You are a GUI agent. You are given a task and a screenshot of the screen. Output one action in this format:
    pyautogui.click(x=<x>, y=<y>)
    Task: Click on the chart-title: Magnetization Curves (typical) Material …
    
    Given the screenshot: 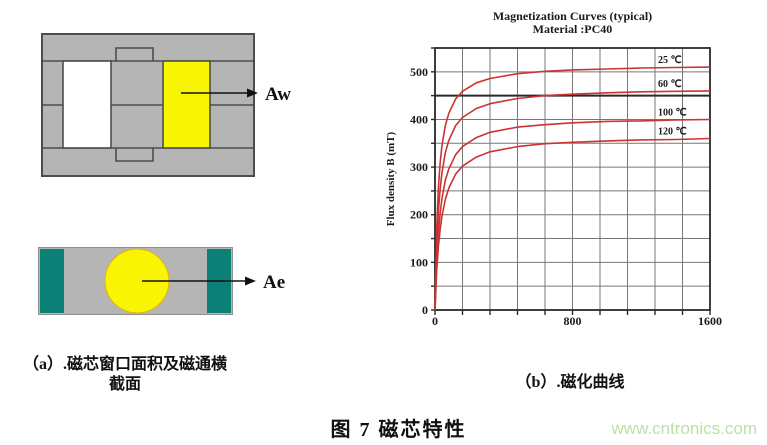 What is the action you would take?
    pyautogui.click(x=572, y=23)
    